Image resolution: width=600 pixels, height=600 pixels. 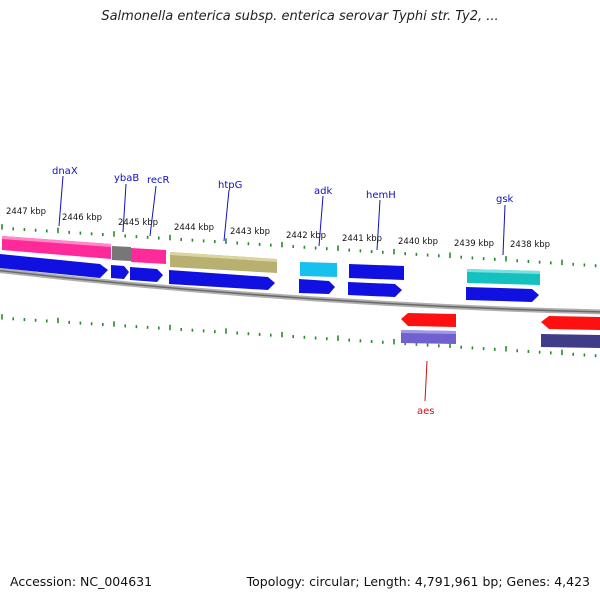 I want to click on tick-label: 2443 kbp, so click(x=250, y=232).